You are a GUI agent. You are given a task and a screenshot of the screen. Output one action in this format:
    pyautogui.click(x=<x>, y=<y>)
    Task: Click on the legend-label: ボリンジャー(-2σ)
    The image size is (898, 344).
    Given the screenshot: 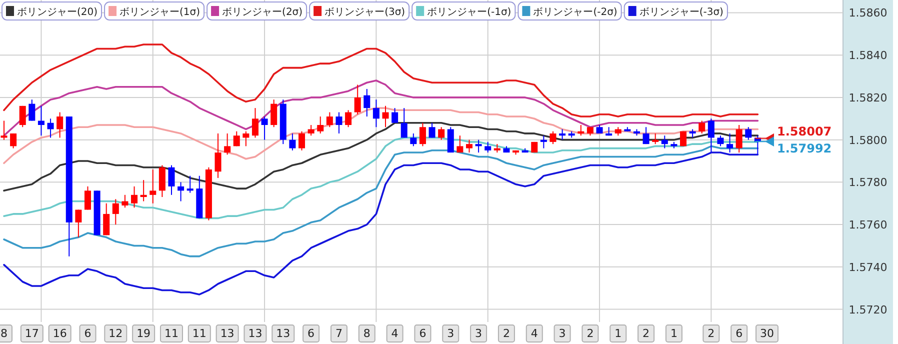 What is the action you would take?
    pyautogui.click(x=575, y=12)
    